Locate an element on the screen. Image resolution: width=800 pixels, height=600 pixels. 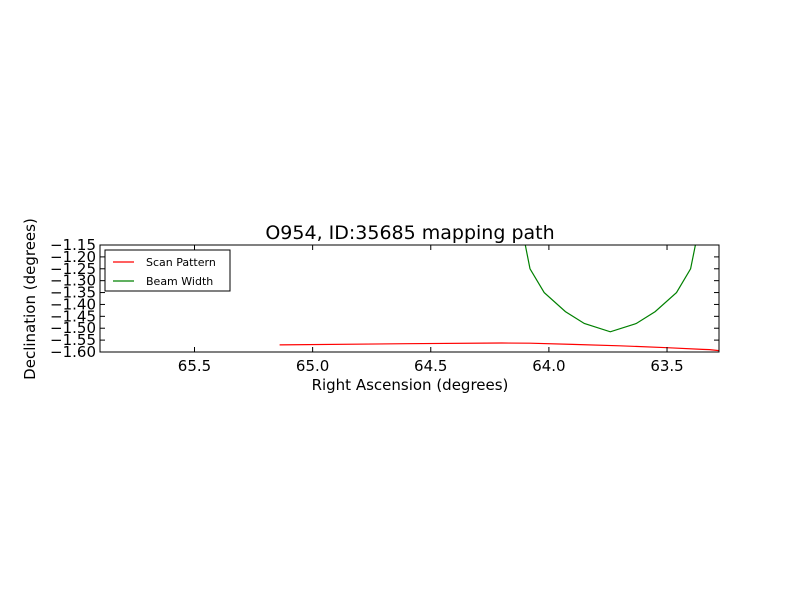
y-axis-label: Declination (degrees) is located at coordinates (30, 299).